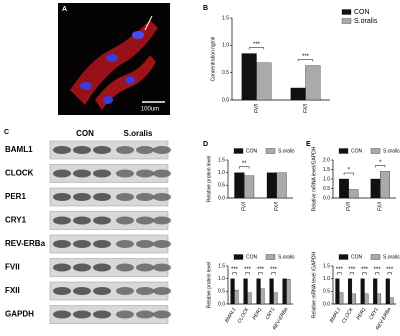 This screenshot has height=336, width=400. Describe the element at coordinates (348, 315) in the screenshot. I see `x-tick-label: CLOCK` at that location.